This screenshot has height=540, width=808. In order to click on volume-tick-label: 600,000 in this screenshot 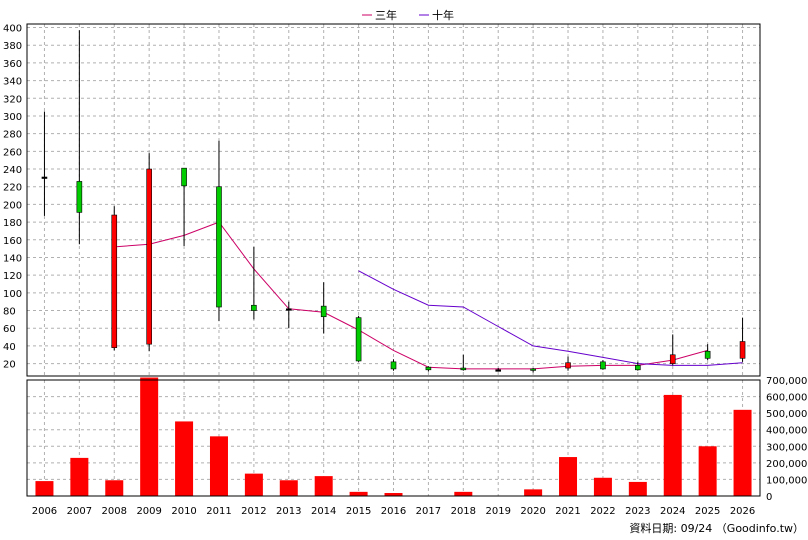, I will do `click(786, 398)`.